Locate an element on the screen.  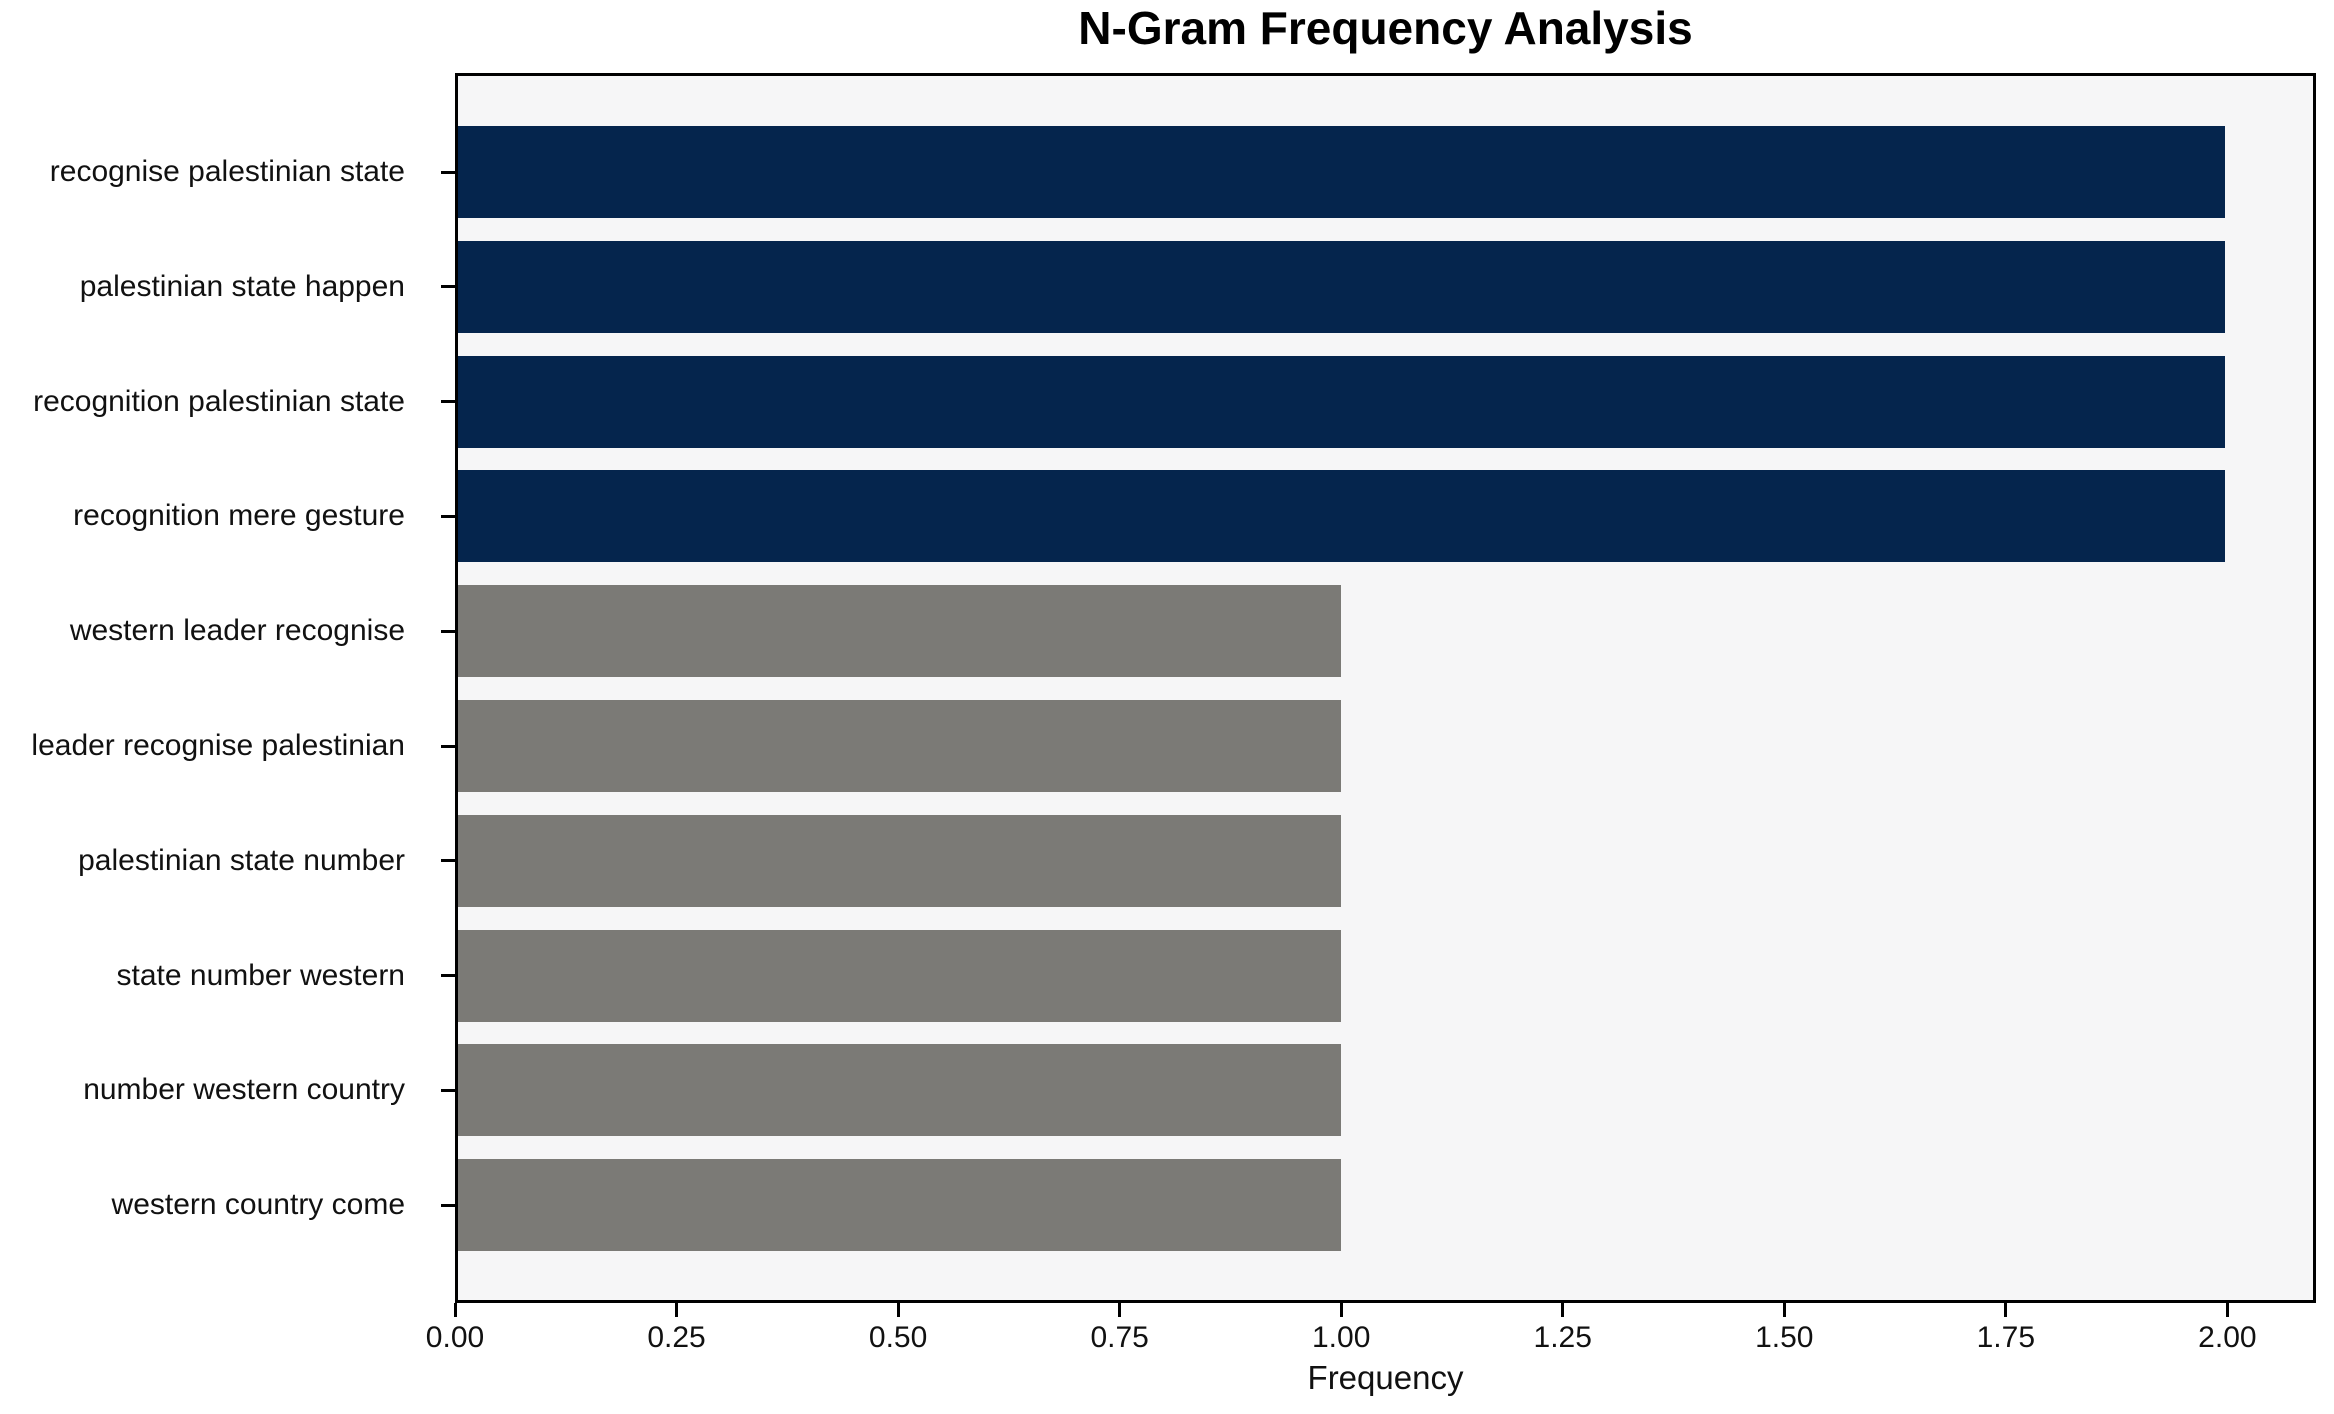
y-tick-label: palestinian state number is located at coordinates (241, 860).